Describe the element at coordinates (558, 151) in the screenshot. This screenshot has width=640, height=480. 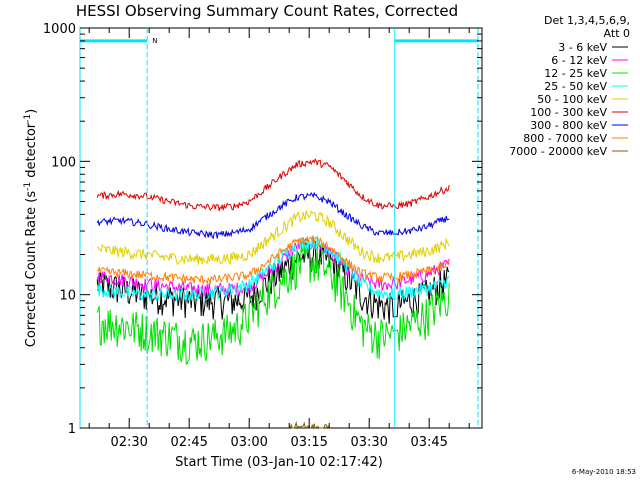
I see `legend-label-8: 7000 - 20000 keV` at that location.